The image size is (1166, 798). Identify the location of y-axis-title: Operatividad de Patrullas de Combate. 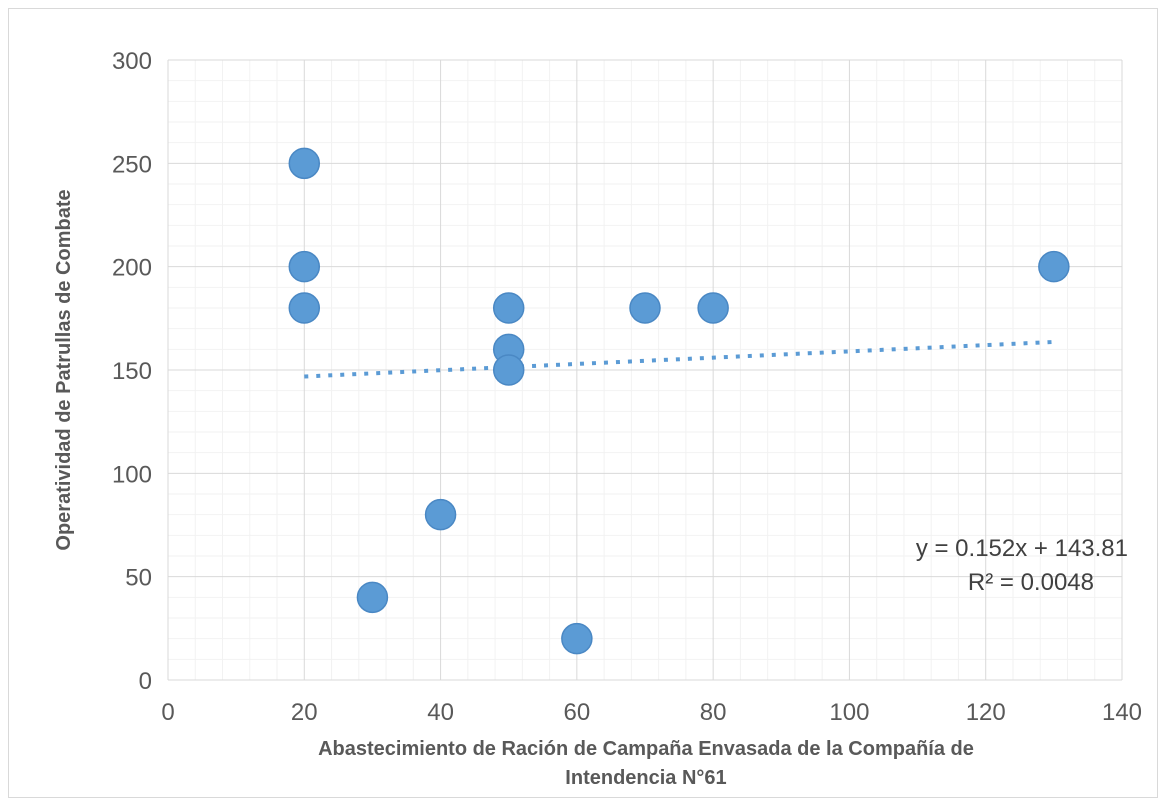
(64, 369).